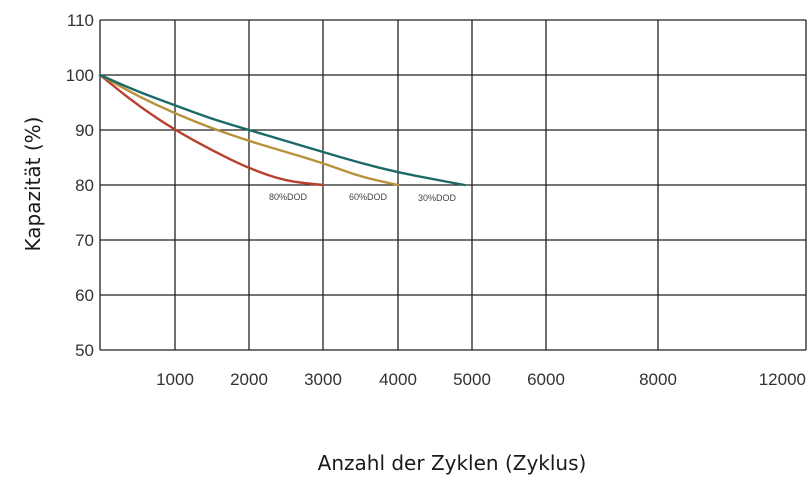 The height and width of the screenshot is (488, 808). Describe the element at coordinates (472, 379) in the screenshot. I see `x-tick-label: 5000` at that location.